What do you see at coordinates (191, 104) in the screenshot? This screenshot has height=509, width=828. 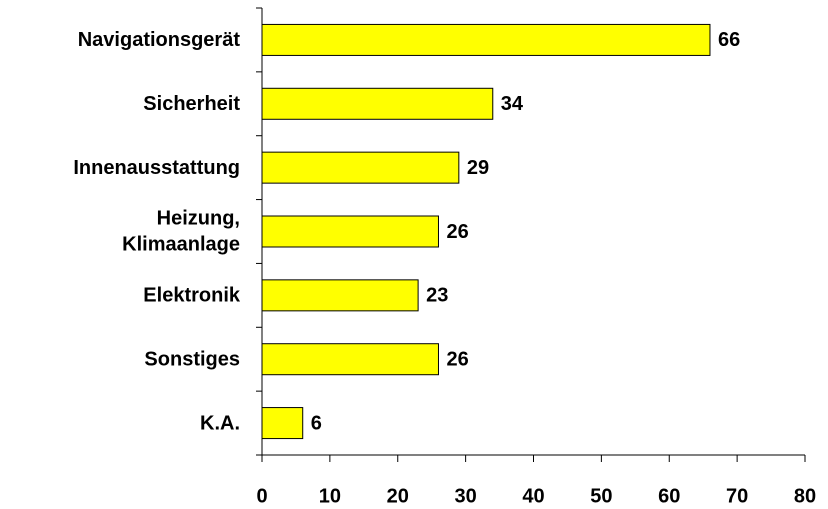 I see `y-tick-label: Sicherheit` at bounding box center [191, 104].